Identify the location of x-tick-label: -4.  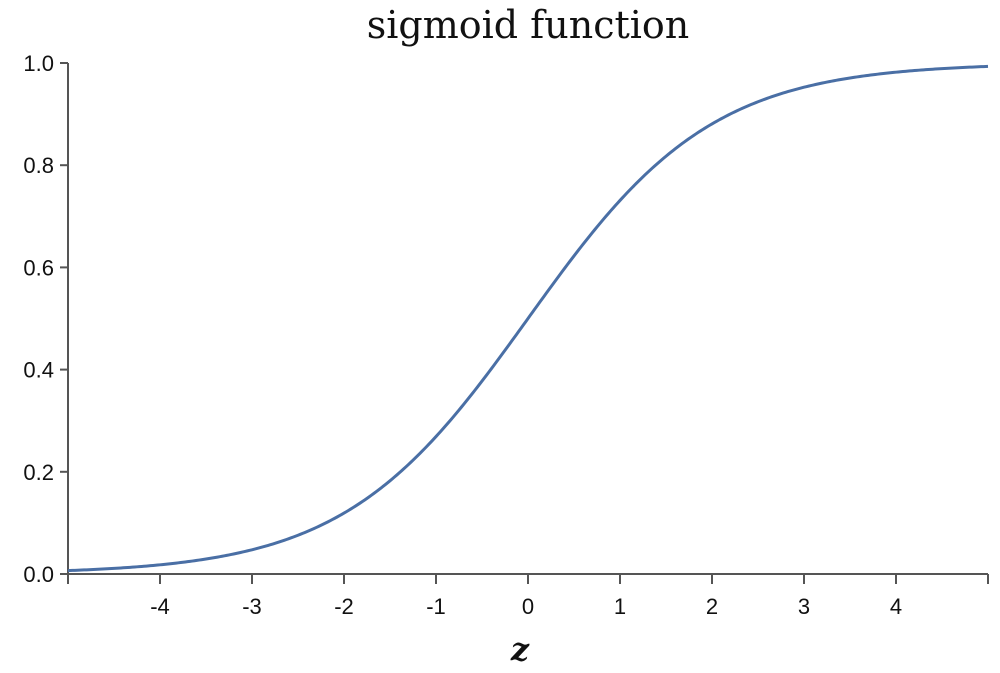
(160, 606).